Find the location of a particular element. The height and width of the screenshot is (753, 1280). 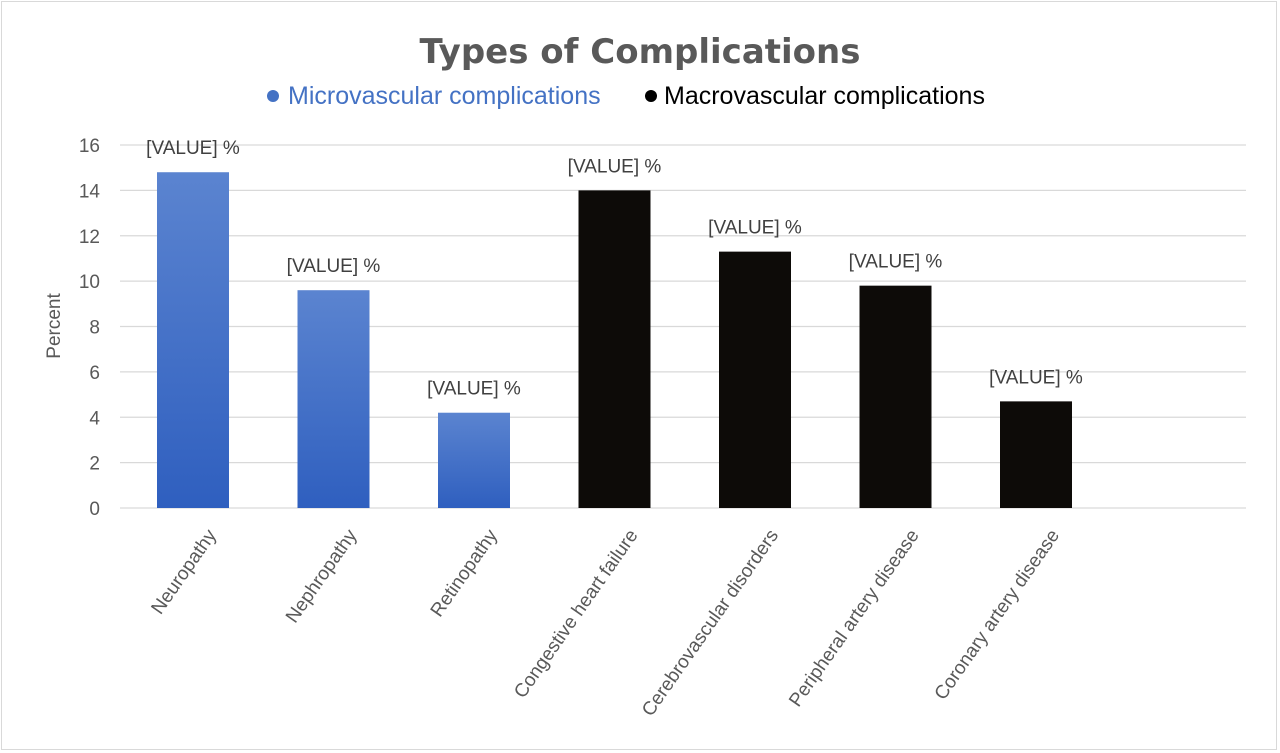

y-tick-label: 6 is located at coordinates (94, 373).